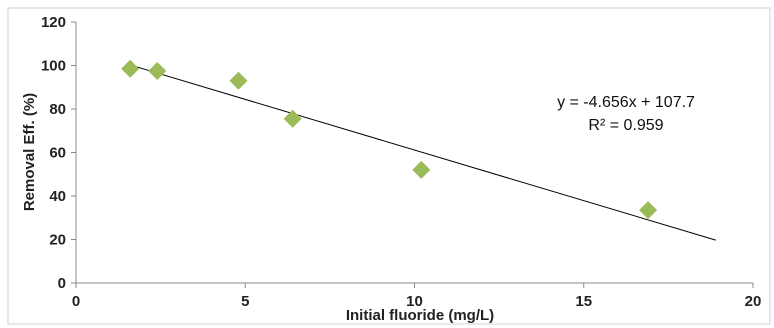  What do you see at coordinates (53, 66) in the screenshot?
I see `y-tick-label: 100` at bounding box center [53, 66].